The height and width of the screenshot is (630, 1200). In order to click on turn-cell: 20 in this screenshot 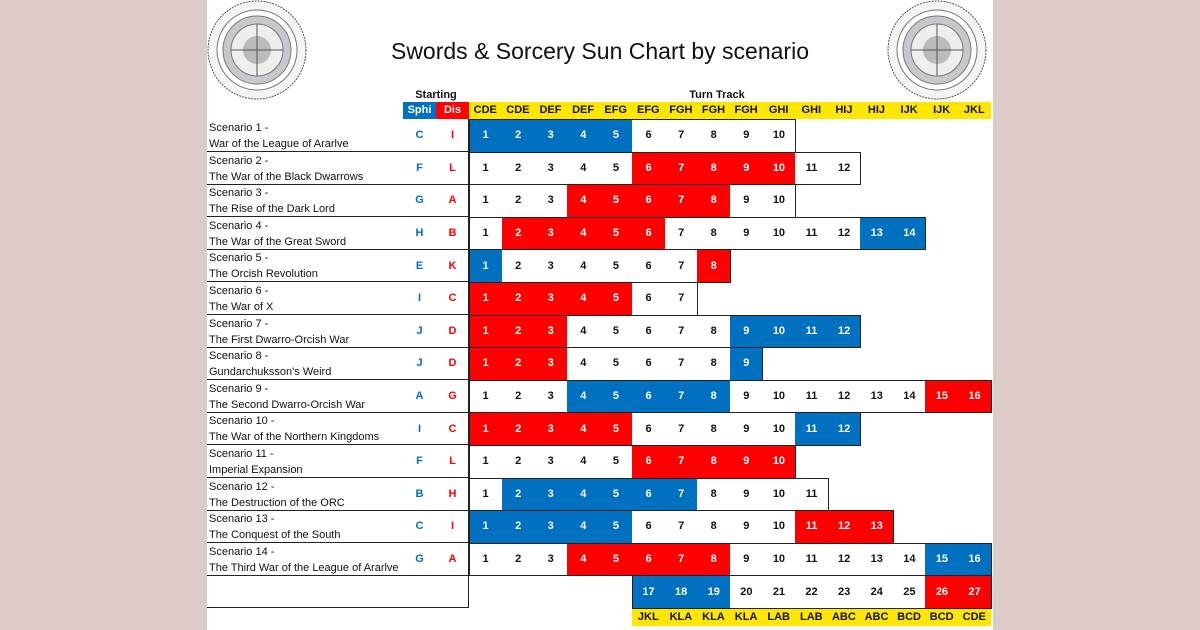, I will do `click(746, 591)`.